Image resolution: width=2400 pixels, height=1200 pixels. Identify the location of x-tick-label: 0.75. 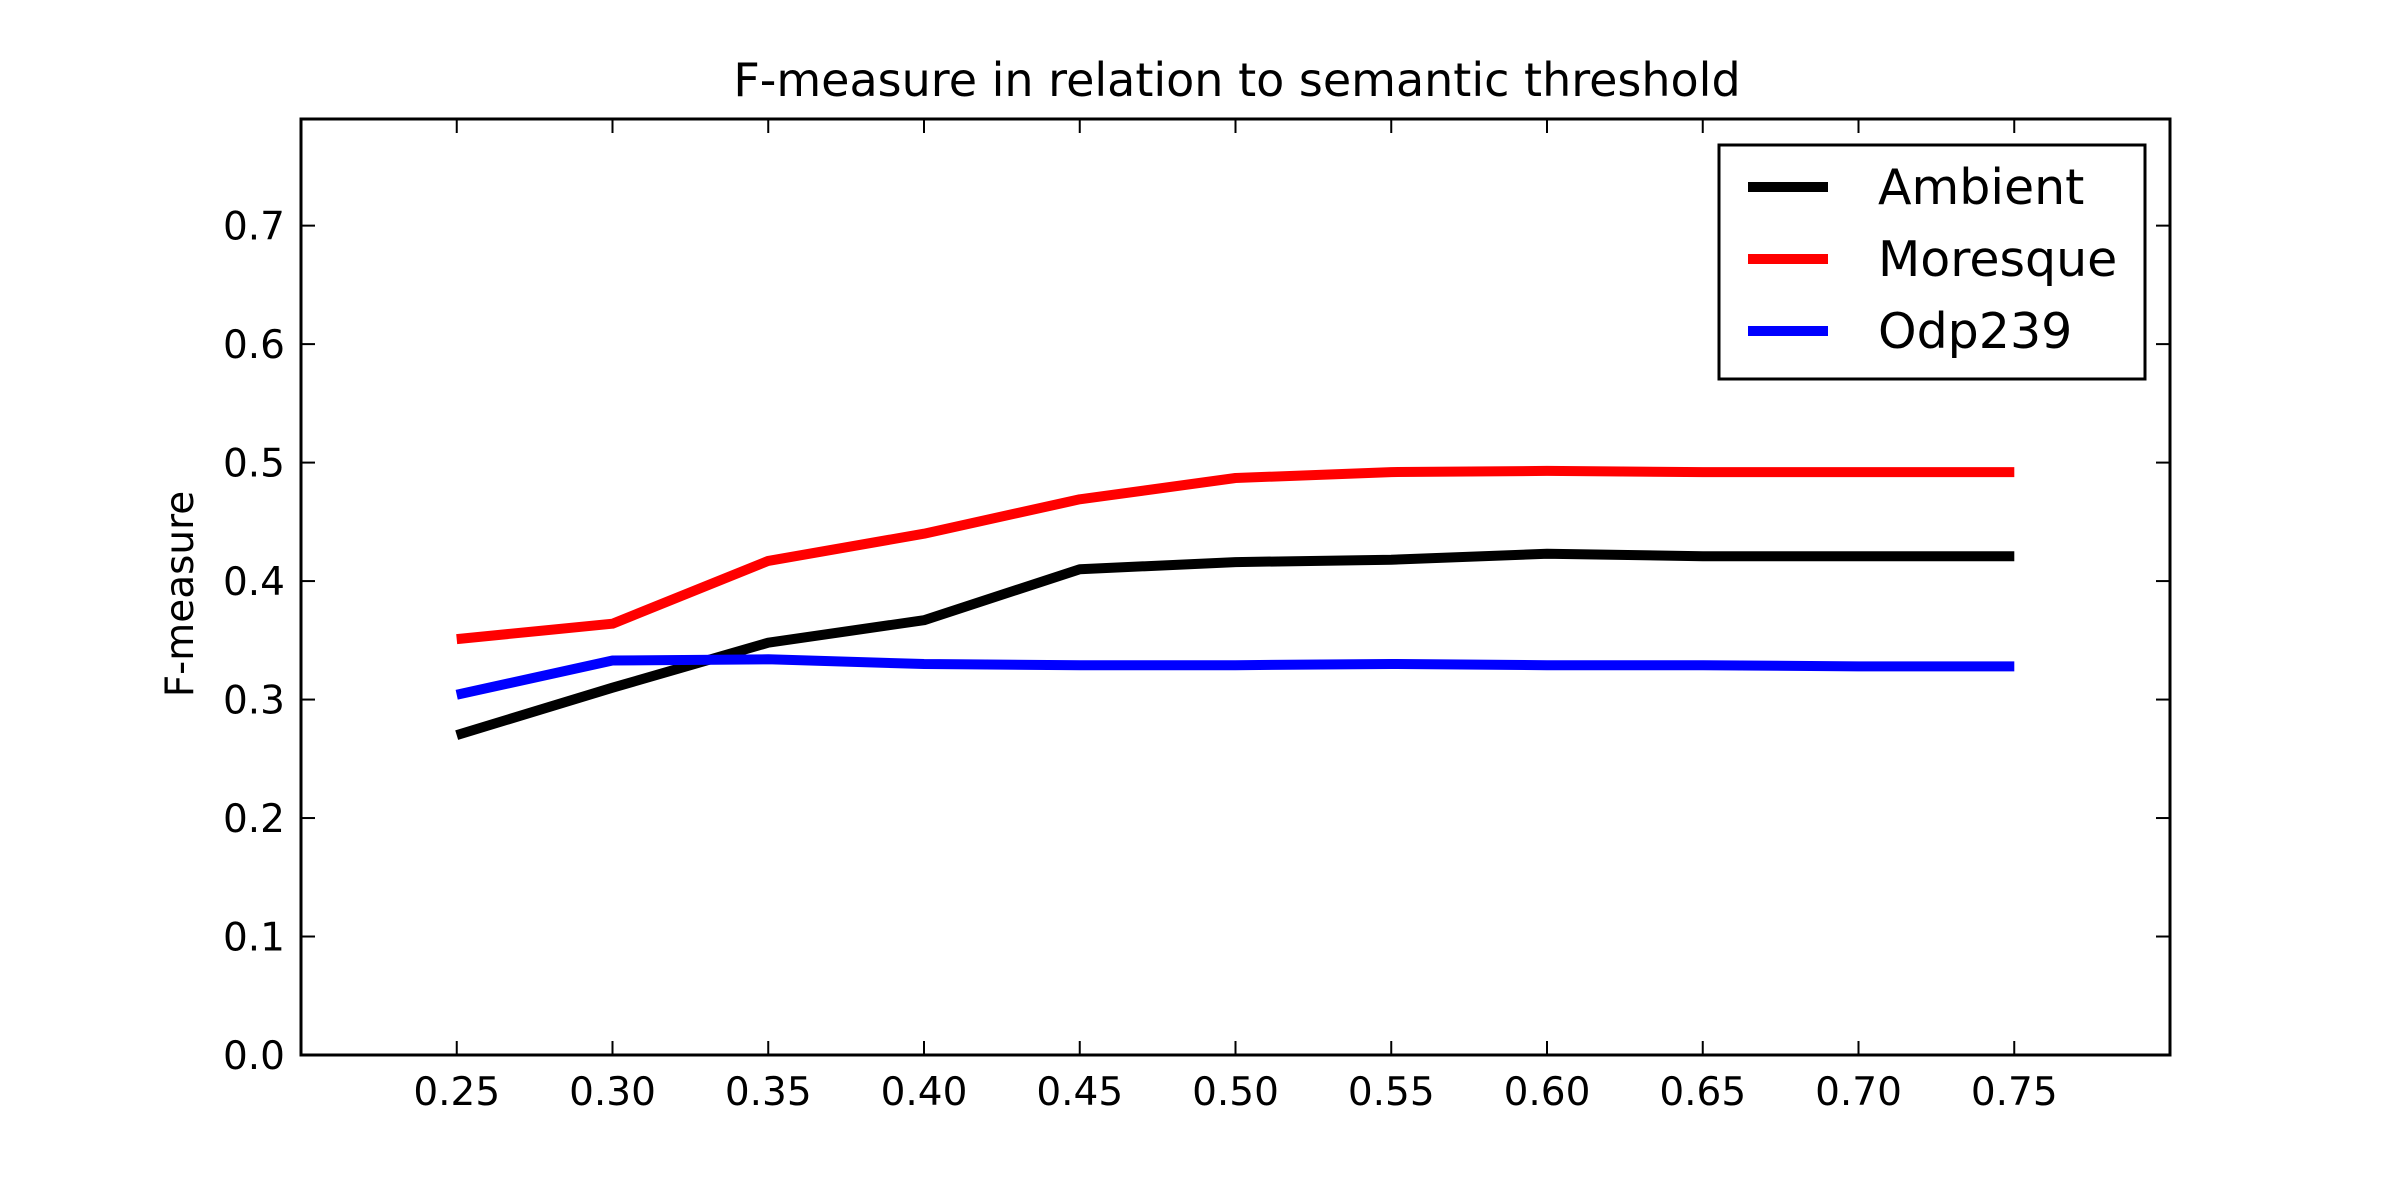
(2014, 1092).